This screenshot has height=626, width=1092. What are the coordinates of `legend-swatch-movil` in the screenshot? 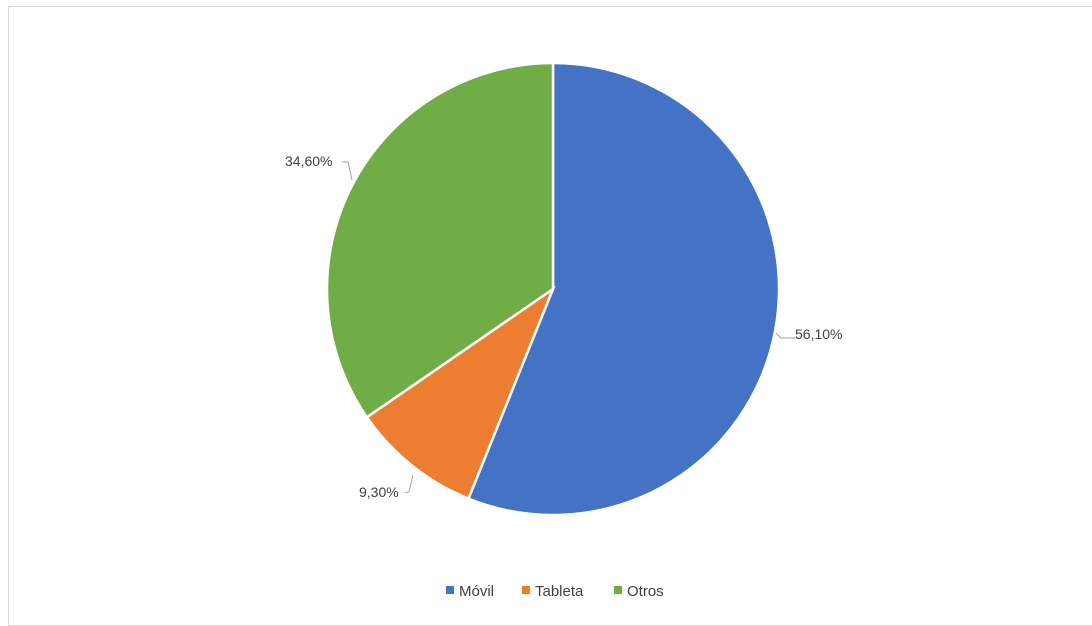 It's located at (450, 590).